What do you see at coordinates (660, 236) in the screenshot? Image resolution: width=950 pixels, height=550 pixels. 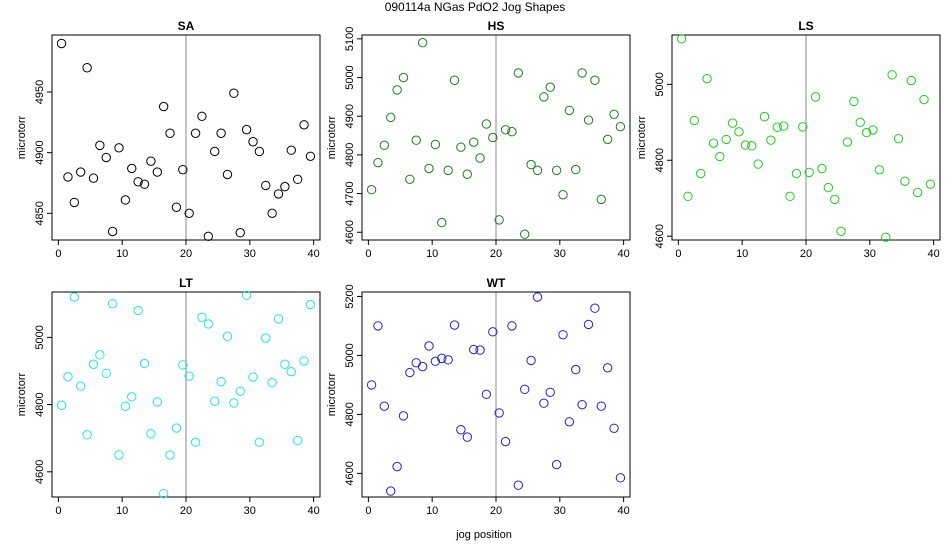 I see `y-tick-label-ls-4600: 4600` at bounding box center [660, 236].